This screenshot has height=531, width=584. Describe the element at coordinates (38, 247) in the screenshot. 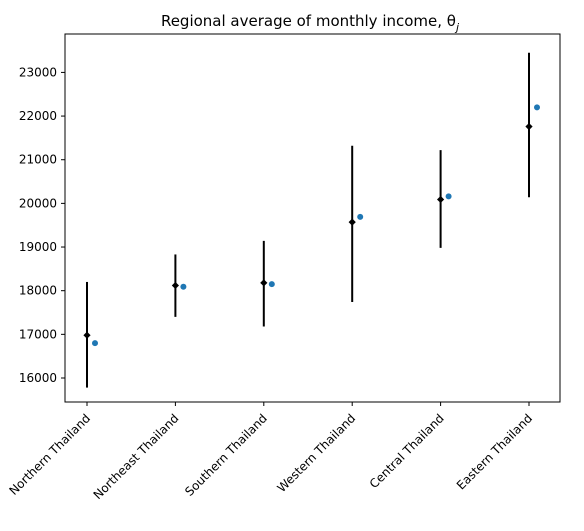

I see `y-tick-label: 19000` at that location.